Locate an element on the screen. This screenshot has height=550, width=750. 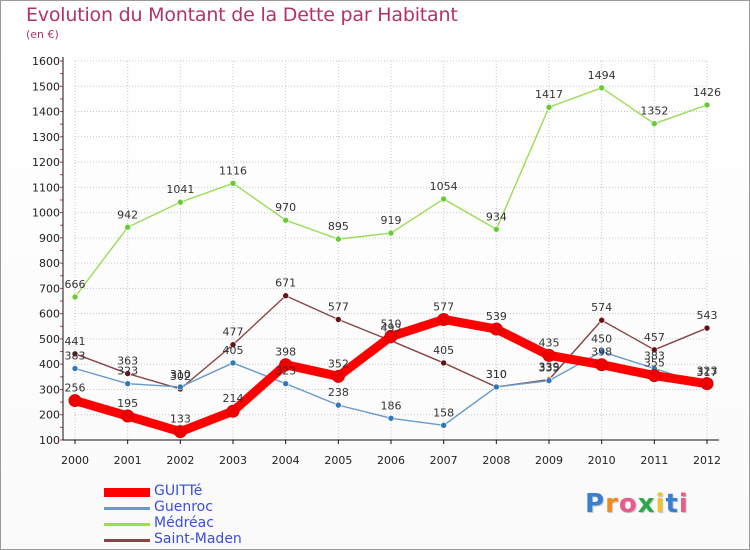
legend-label-guitte: GUITTé is located at coordinates (178, 491).